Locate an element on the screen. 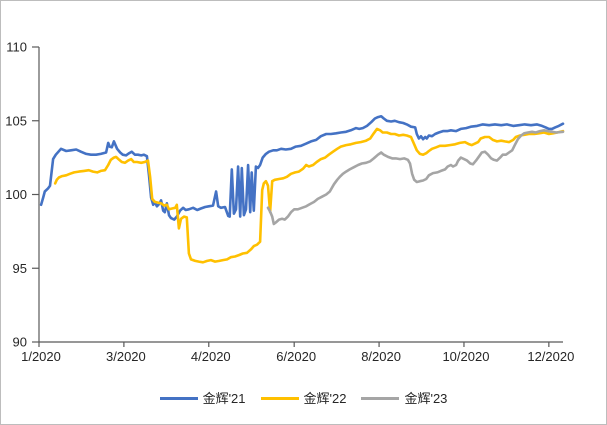 Image resolution: width=607 pixels, height=425 pixels. x-axis-label: 6/2020 is located at coordinates (296, 356).